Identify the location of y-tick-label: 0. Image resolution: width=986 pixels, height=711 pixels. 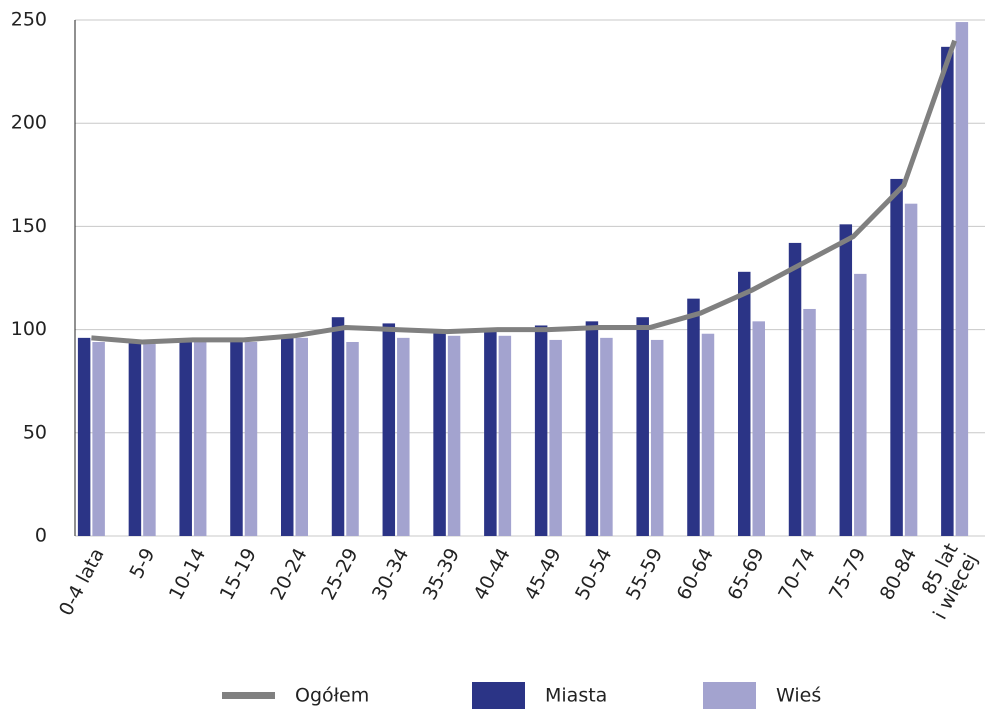
(41, 536).